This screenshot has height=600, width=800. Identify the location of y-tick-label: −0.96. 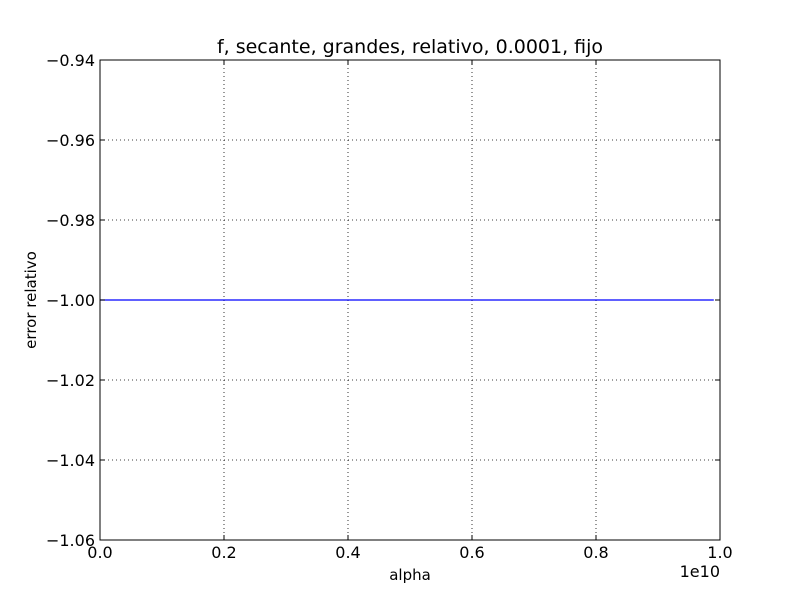
(70, 140).